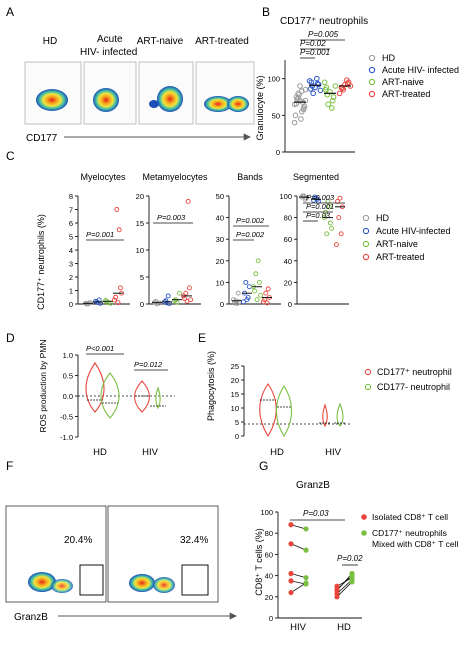 The height and width of the screenshot is (645, 474). What do you see at coordinates (150, 452) in the screenshot?
I see `panel-d-x-hiv: HIV` at bounding box center [150, 452].